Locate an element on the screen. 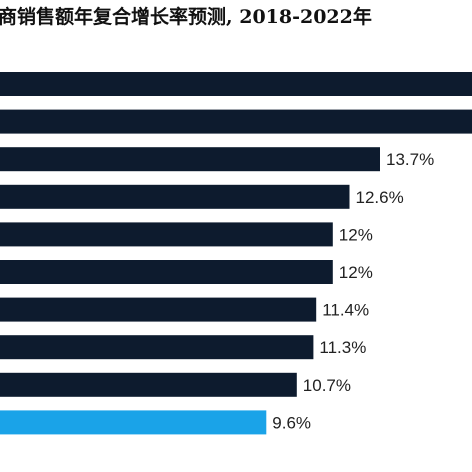 This screenshot has width=472, height=472. value-label-4: 12% is located at coordinates (356, 234).